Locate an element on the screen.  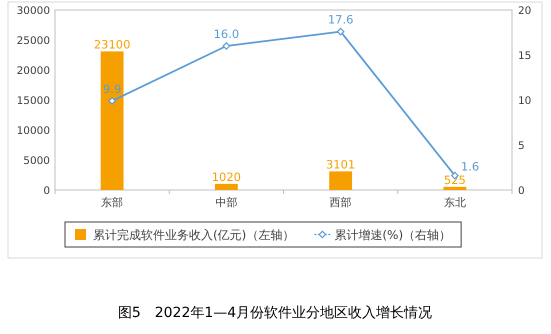
y-tick-label: 10000 is located at coordinates (33, 131).